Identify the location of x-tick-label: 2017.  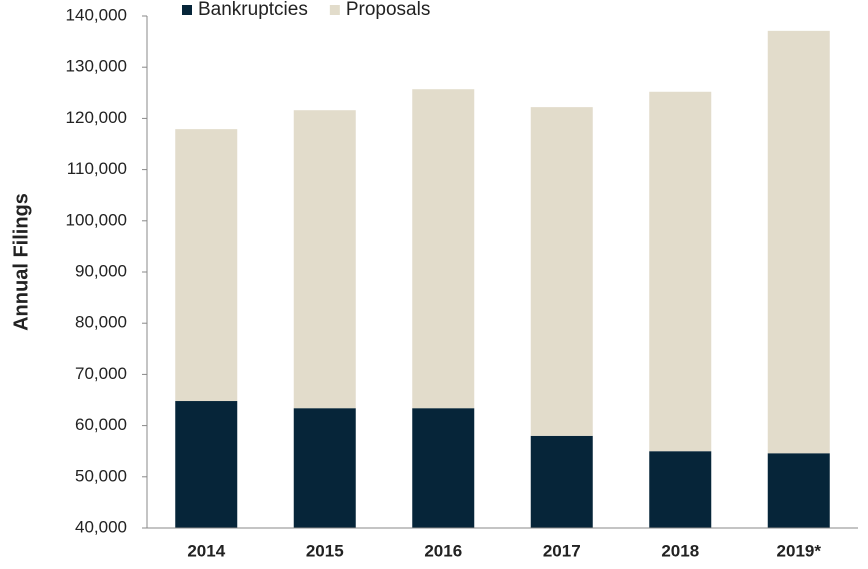
(562, 550).